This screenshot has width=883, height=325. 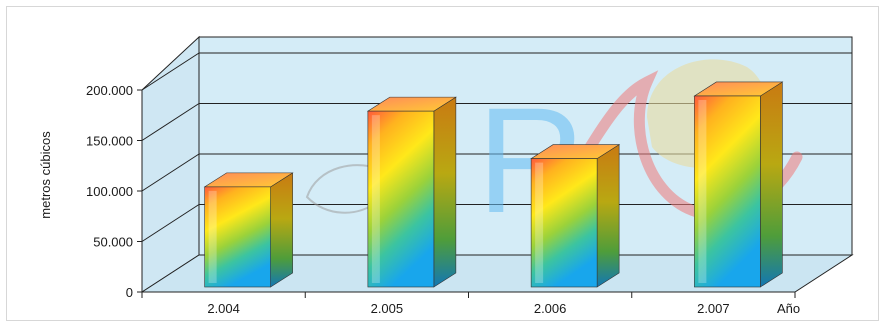 What do you see at coordinates (113, 242) in the screenshot?
I see `y-tick-label: 50.000` at bounding box center [113, 242].